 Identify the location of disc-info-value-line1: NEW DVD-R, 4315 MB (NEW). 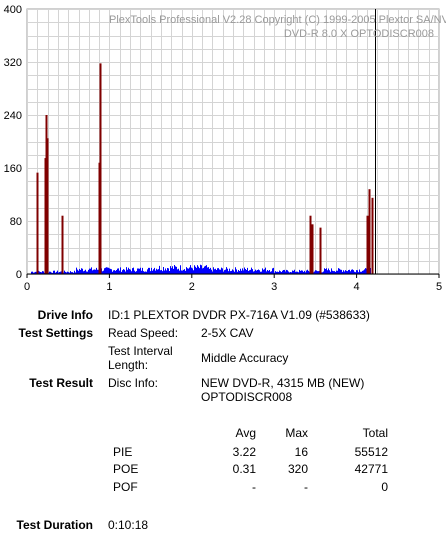
(283, 383).